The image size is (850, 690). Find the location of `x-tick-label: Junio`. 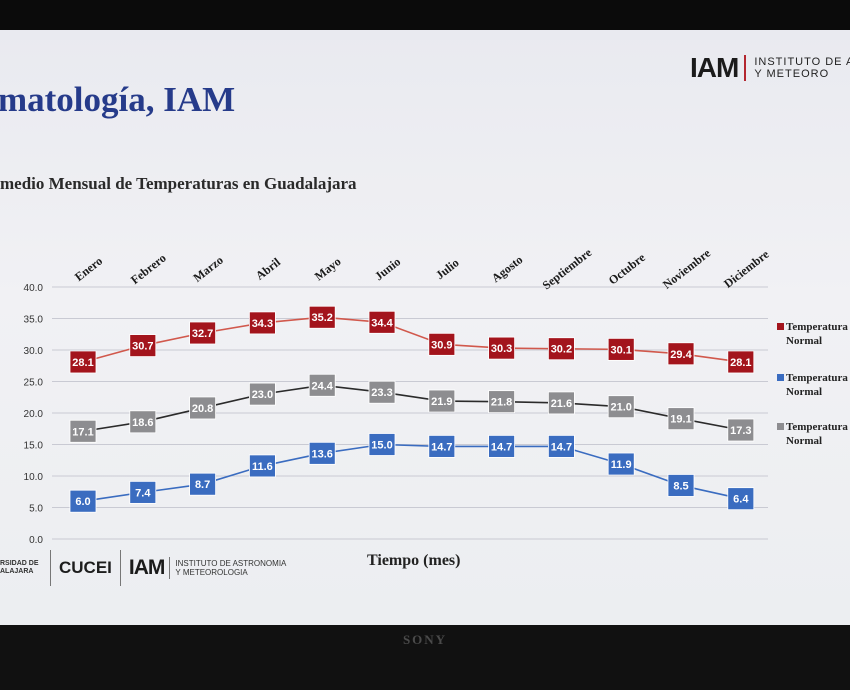

x-tick-label: Junio is located at coordinates (387, 269).